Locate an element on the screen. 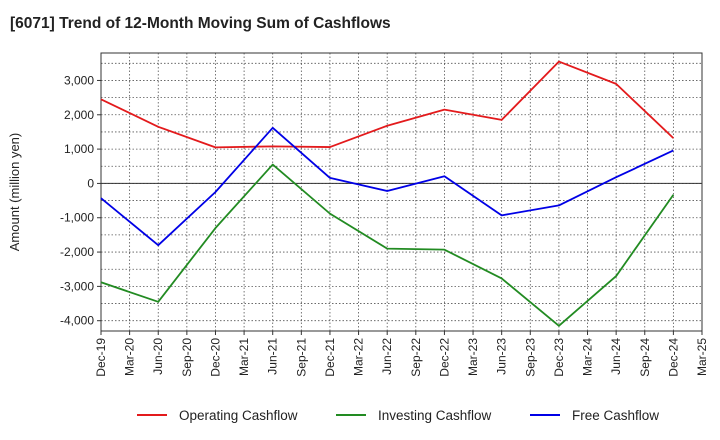 Image resolution: width=720 pixels, height=440 pixels. y-tick-label: -1,000 is located at coordinates (77, 218).